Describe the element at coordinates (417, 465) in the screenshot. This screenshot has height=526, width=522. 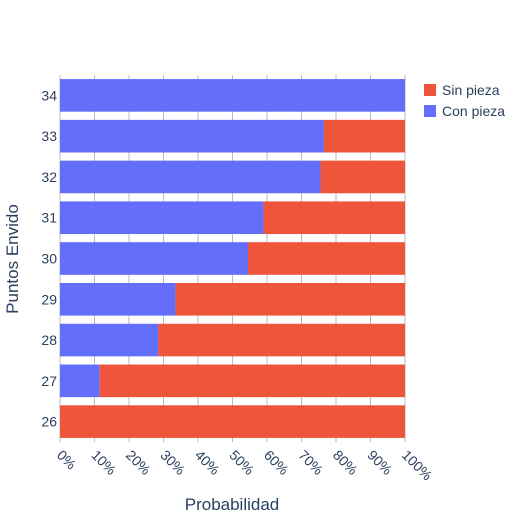
I see `x-tick-label: 100%` at that location.